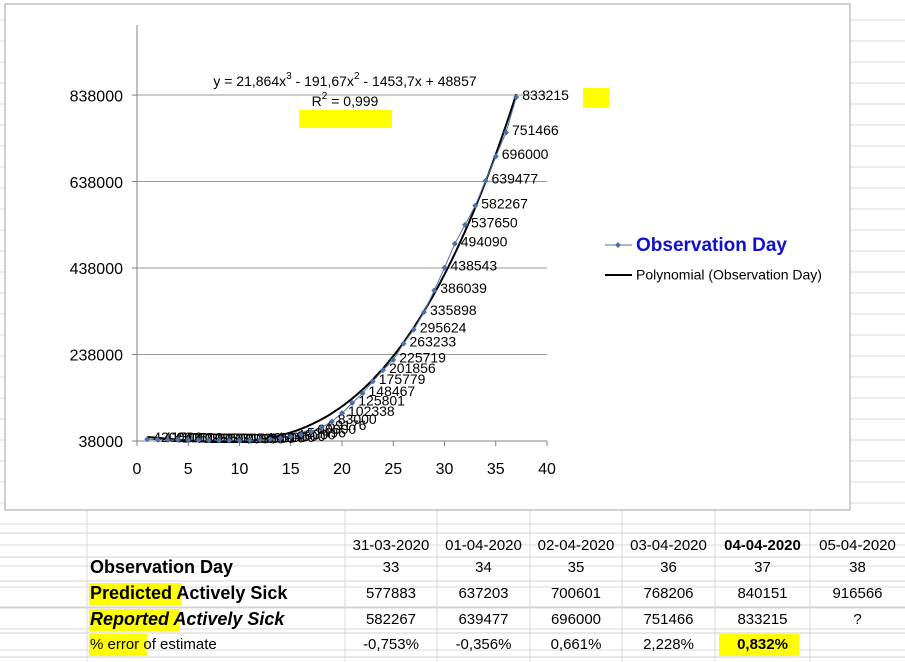 Image resolution: width=905 pixels, height=662 pixels. Describe the element at coordinates (525, 154) in the screenshot. I see `data-label: 696000` at that location.